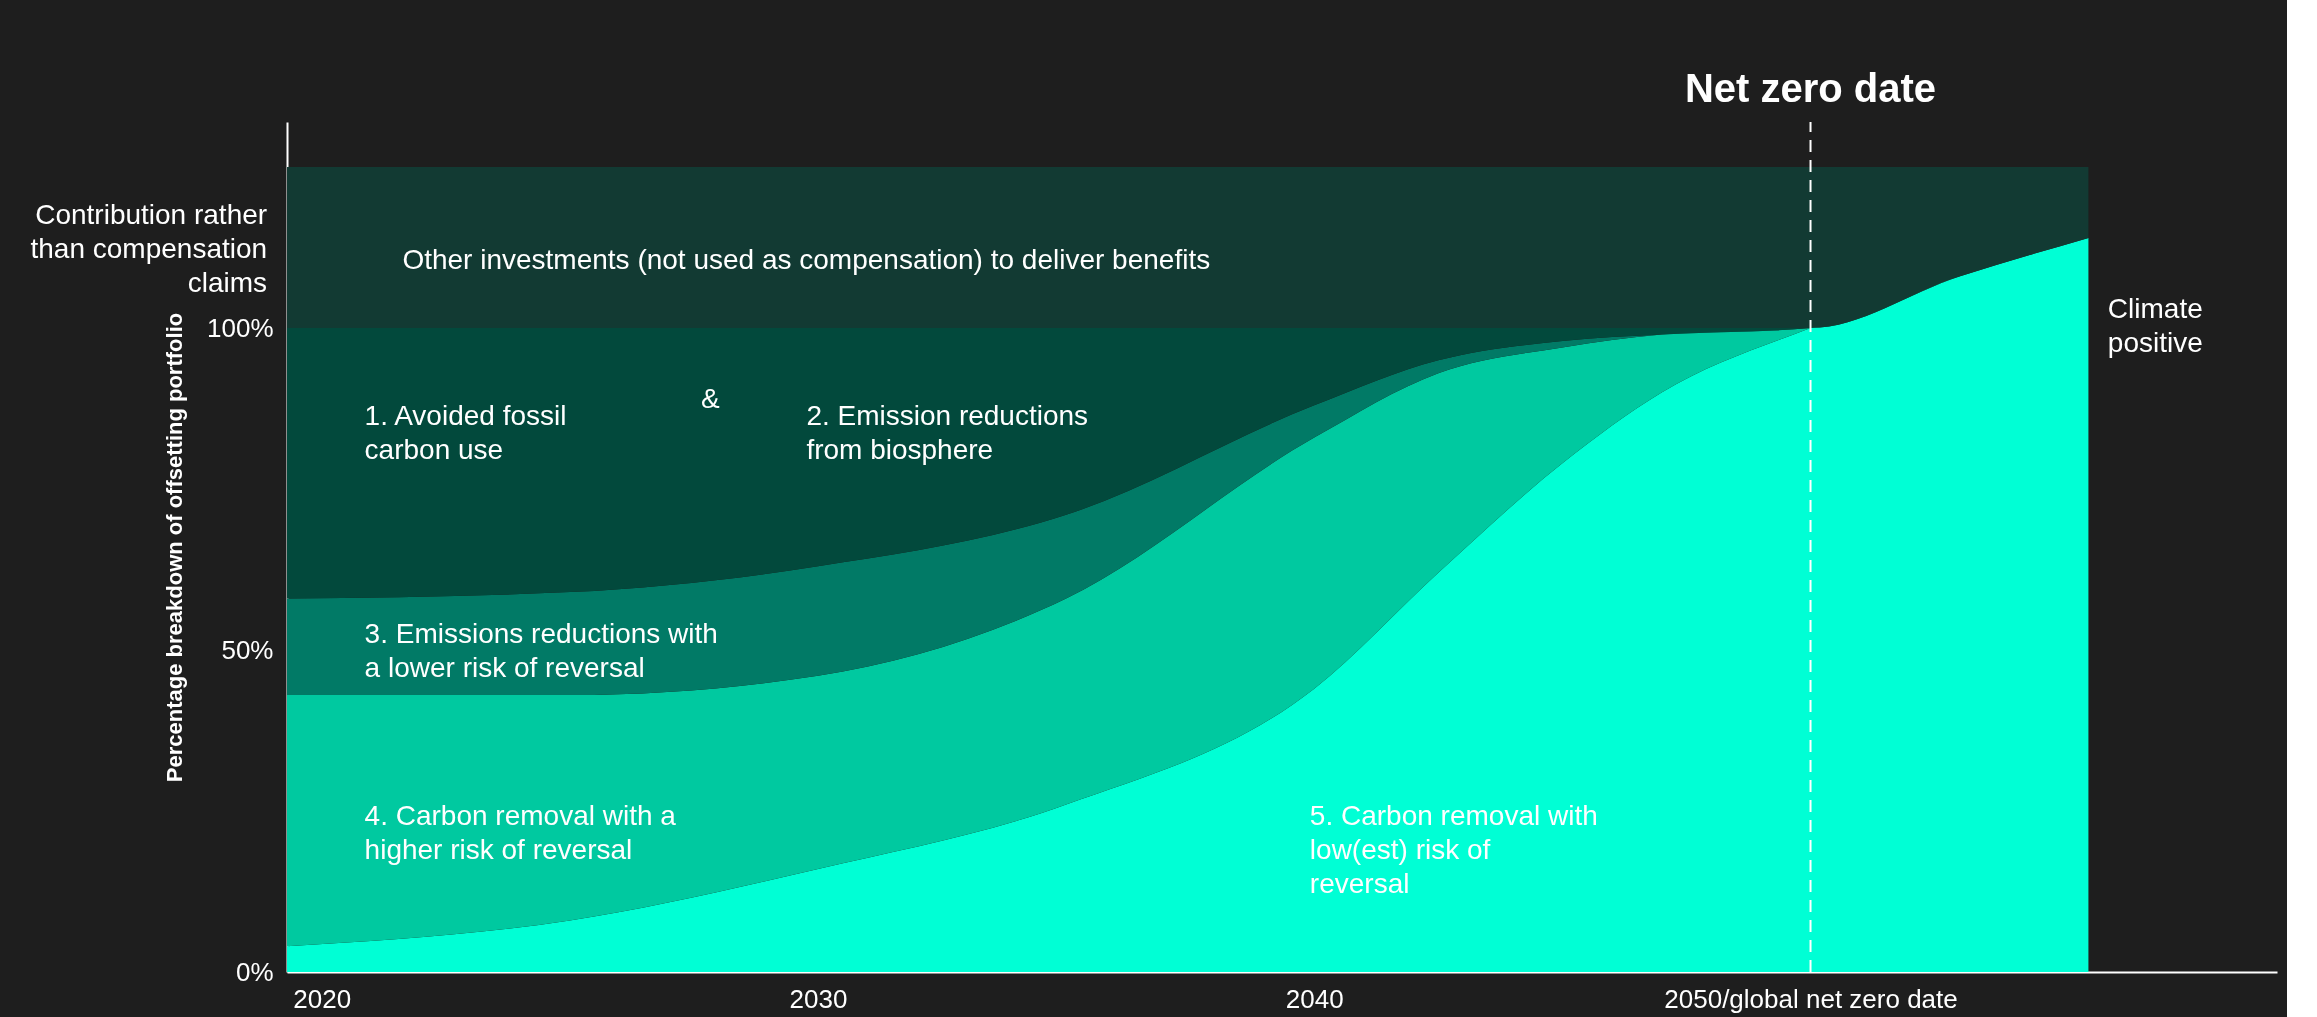 The height and width of the screenshot is (1017, 2317). What do you see at coordinates (240, 327) in the screenshot?
I see `y-tick-label: 100%` at bounding box center [240, 327].